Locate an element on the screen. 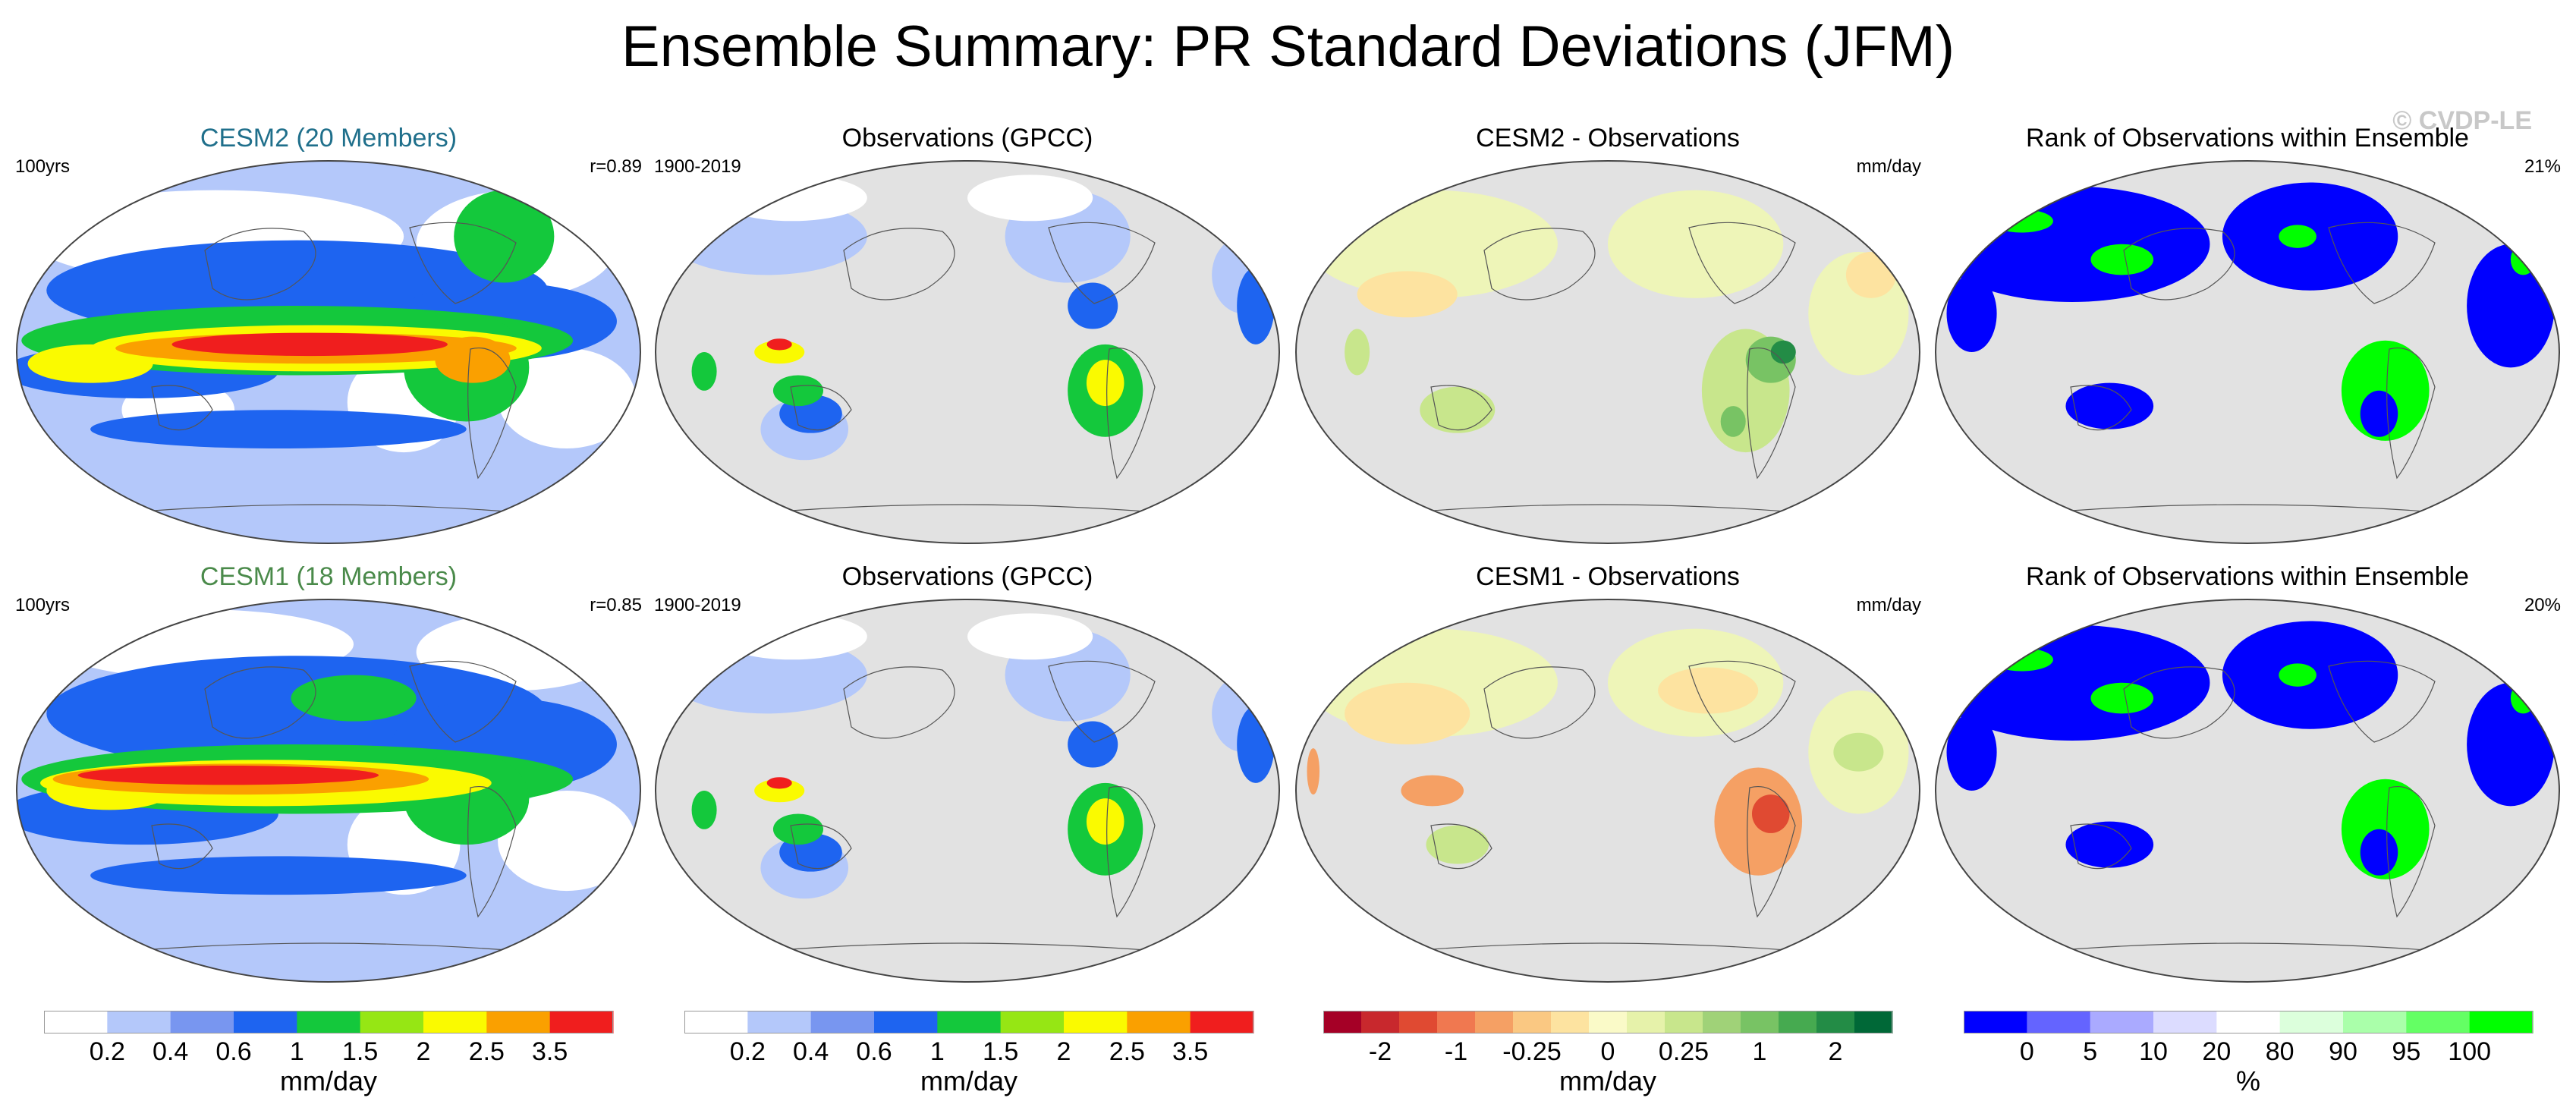 This screenshot has width=2576, height=1120. panel-title-r1c2: Observations (GPCC) is located at coordinates (967, 138).